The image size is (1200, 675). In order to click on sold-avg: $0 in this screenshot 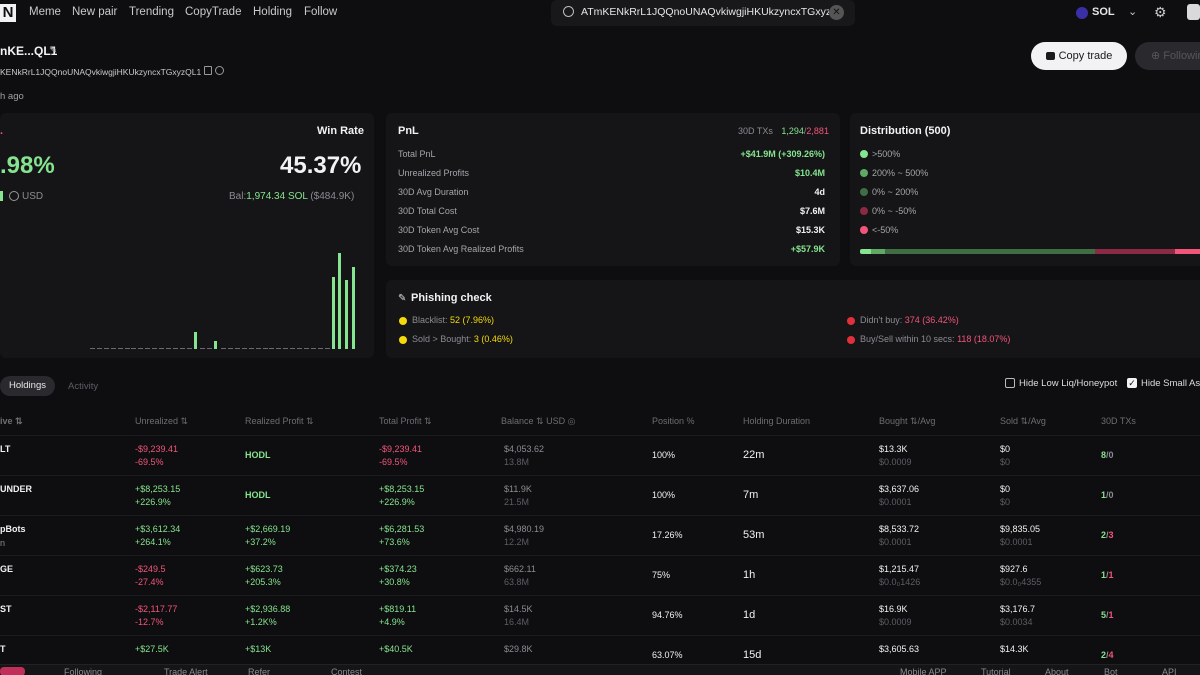, I will do `click(1005, 462)`.